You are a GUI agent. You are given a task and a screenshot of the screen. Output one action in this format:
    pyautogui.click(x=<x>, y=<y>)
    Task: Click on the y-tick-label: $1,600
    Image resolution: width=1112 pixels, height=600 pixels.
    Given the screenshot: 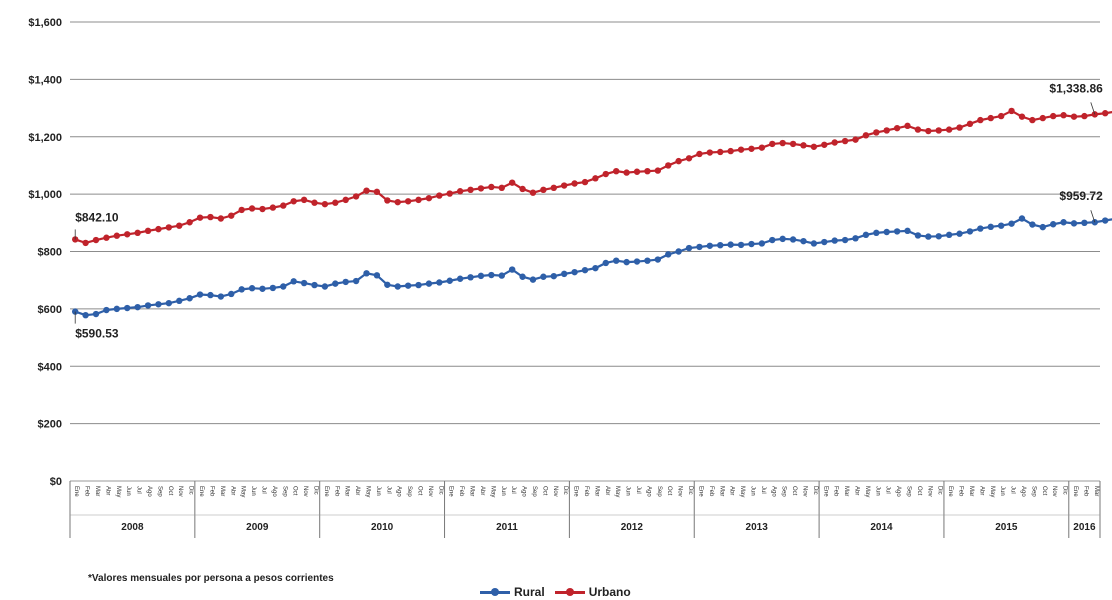 What is the action you would take?
    pyautogui.click(x=45, y=23)
    